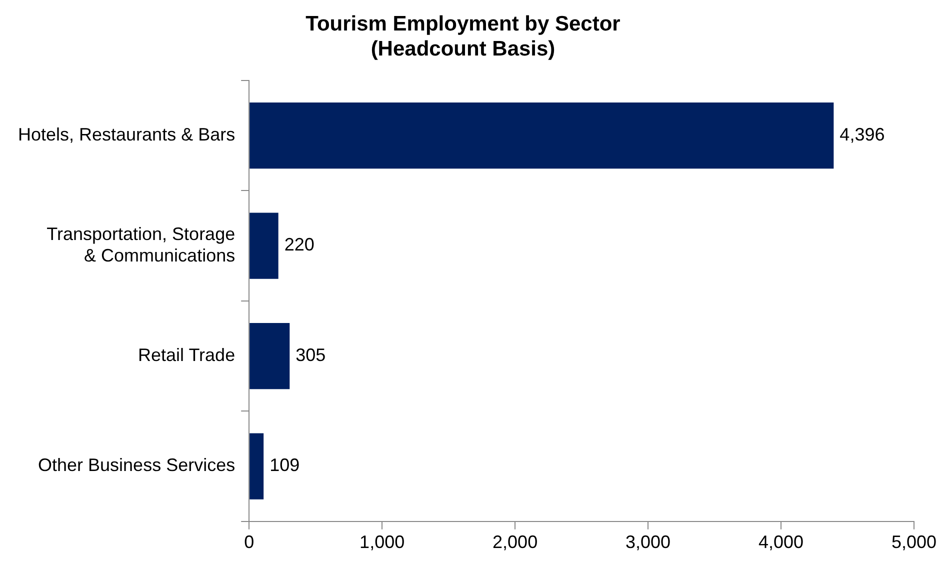 The width and height of the screenshot is (952, 569). Describe the element at coordinates (249, 542) in the screenshot. I see `x-tick-label: 0` at that location.